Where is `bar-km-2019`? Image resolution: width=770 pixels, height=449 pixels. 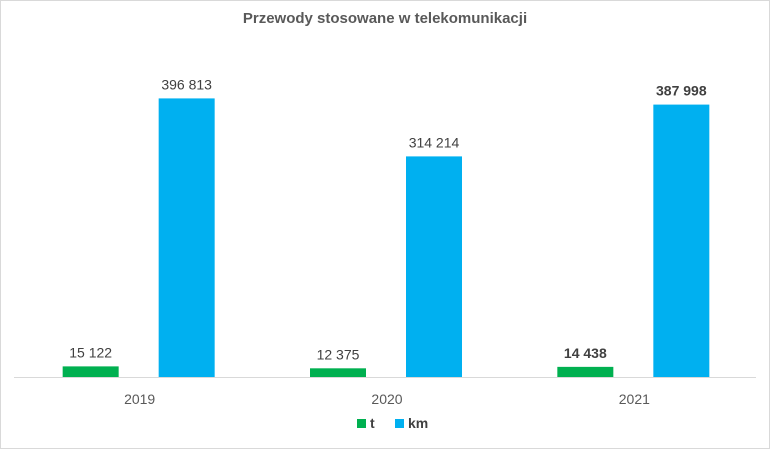 bar-km-2019 is located at coordinates (186, 237).